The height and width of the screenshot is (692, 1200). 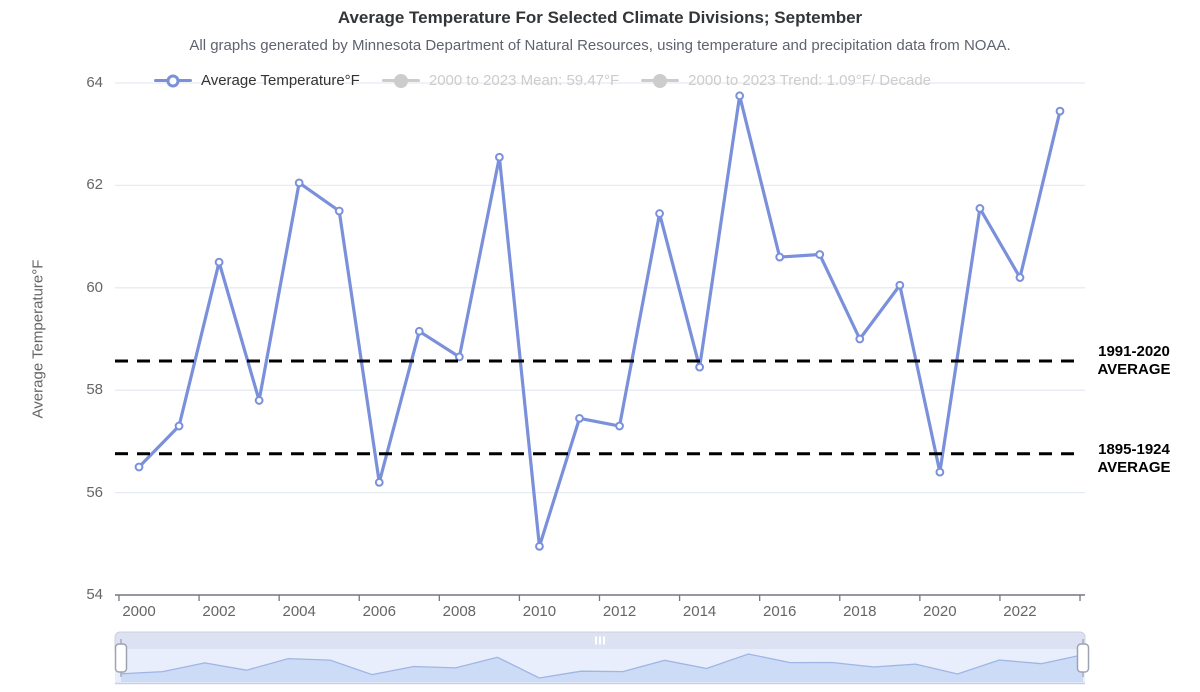 I want to click on legend-label: 2000 to 2023 Mean: 59.47°F, so click(x=524, y=80).